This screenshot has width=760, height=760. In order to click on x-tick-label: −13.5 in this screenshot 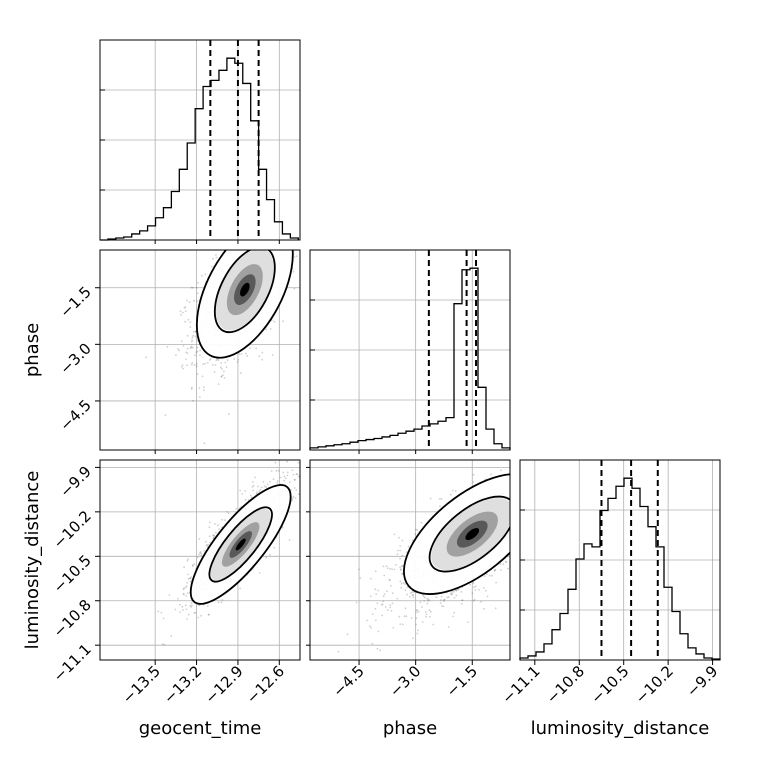, I will do `click(141, 684)`.